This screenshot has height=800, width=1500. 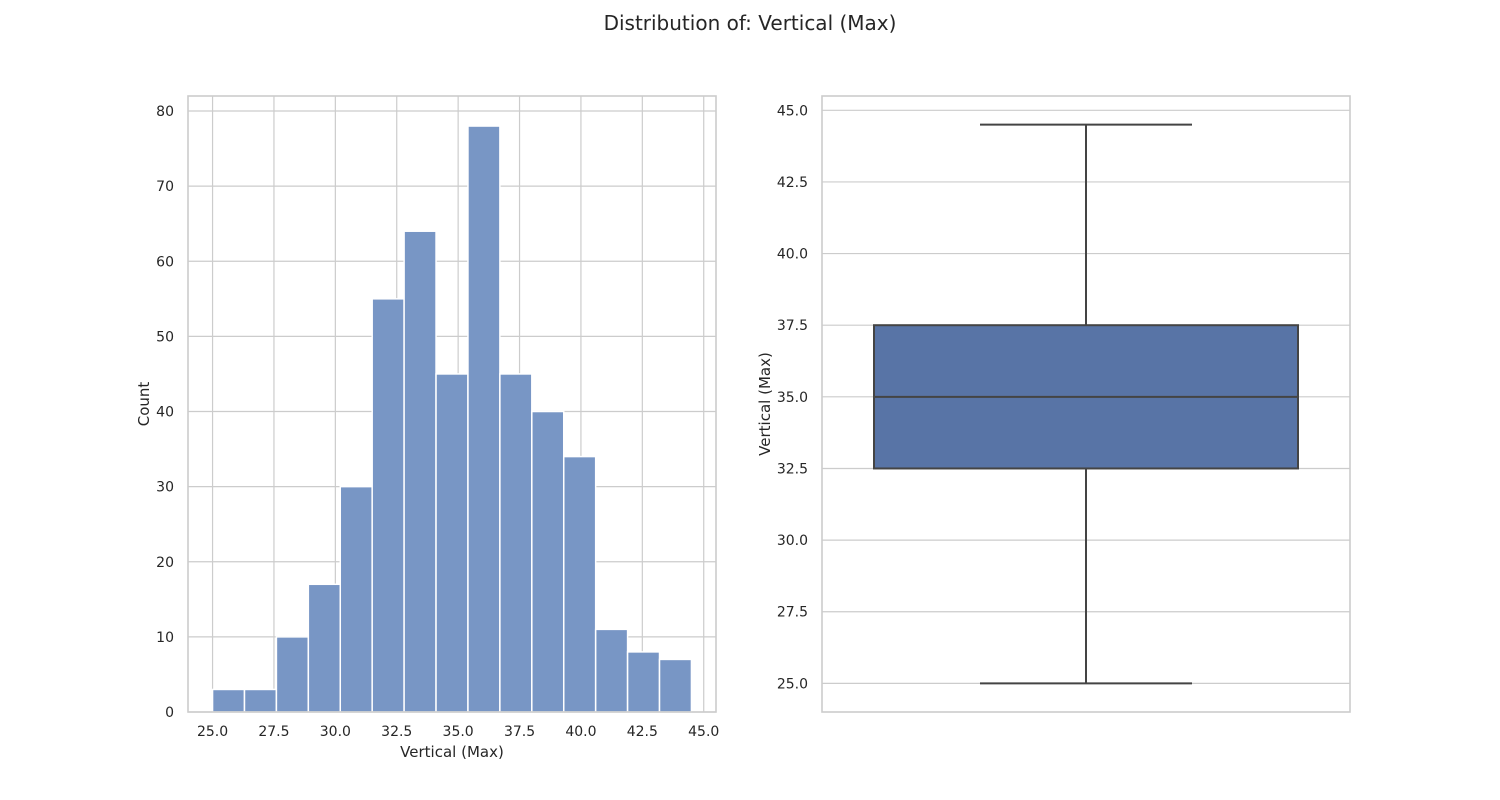 I want to click on histogram-y-tick-label: 50, so click(x=165, y=337).